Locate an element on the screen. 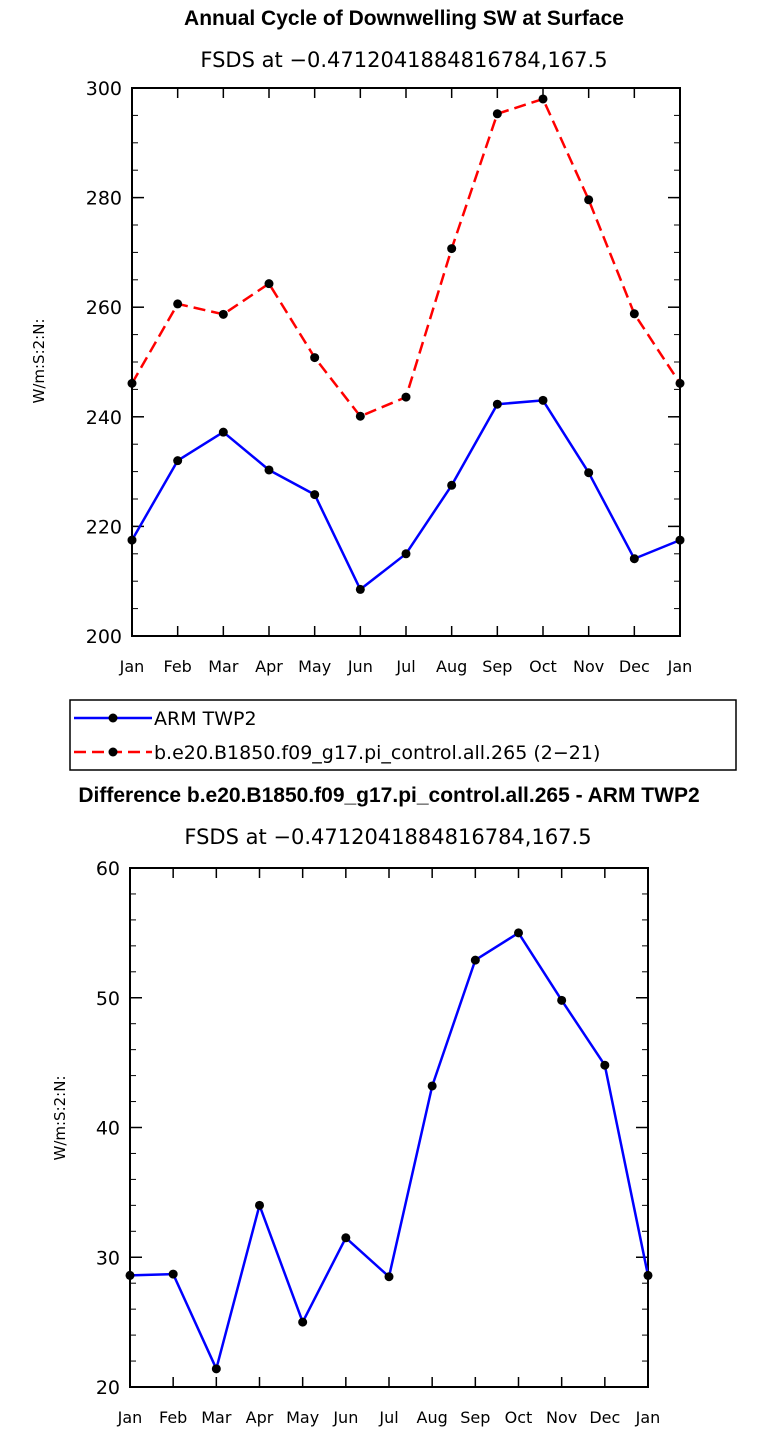 The width and height of the screenshot is (778, 1437). chart1-y-tick-label: 300 is located at coordinates (104, 89).